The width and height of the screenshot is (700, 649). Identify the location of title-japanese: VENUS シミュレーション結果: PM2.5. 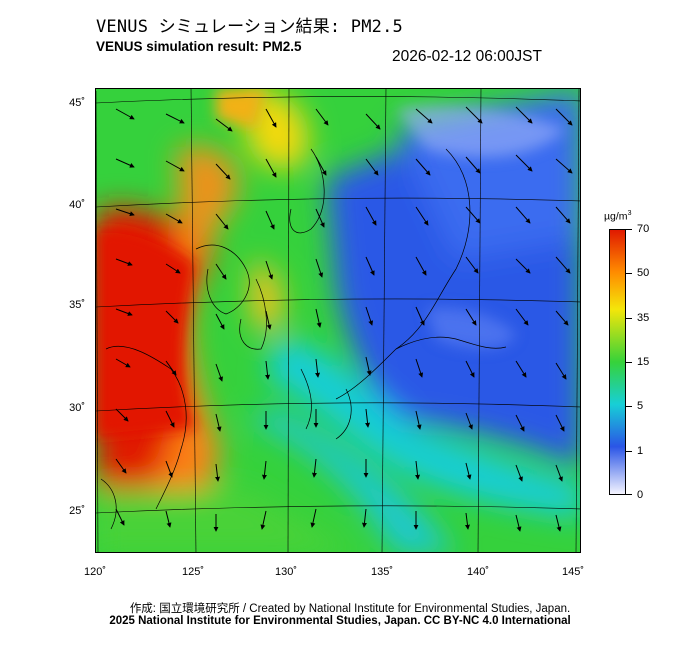
(249, 27).